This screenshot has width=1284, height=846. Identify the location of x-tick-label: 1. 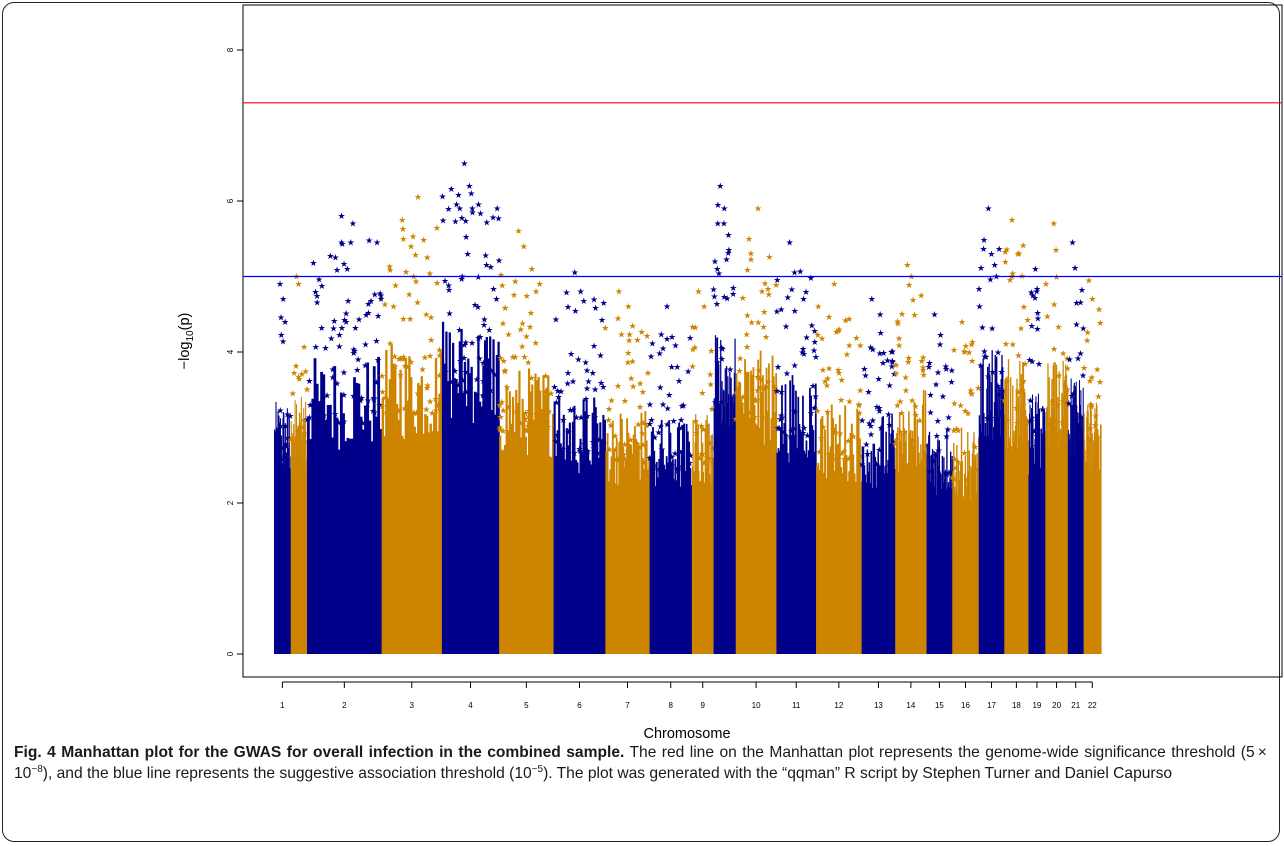
(282, 705).